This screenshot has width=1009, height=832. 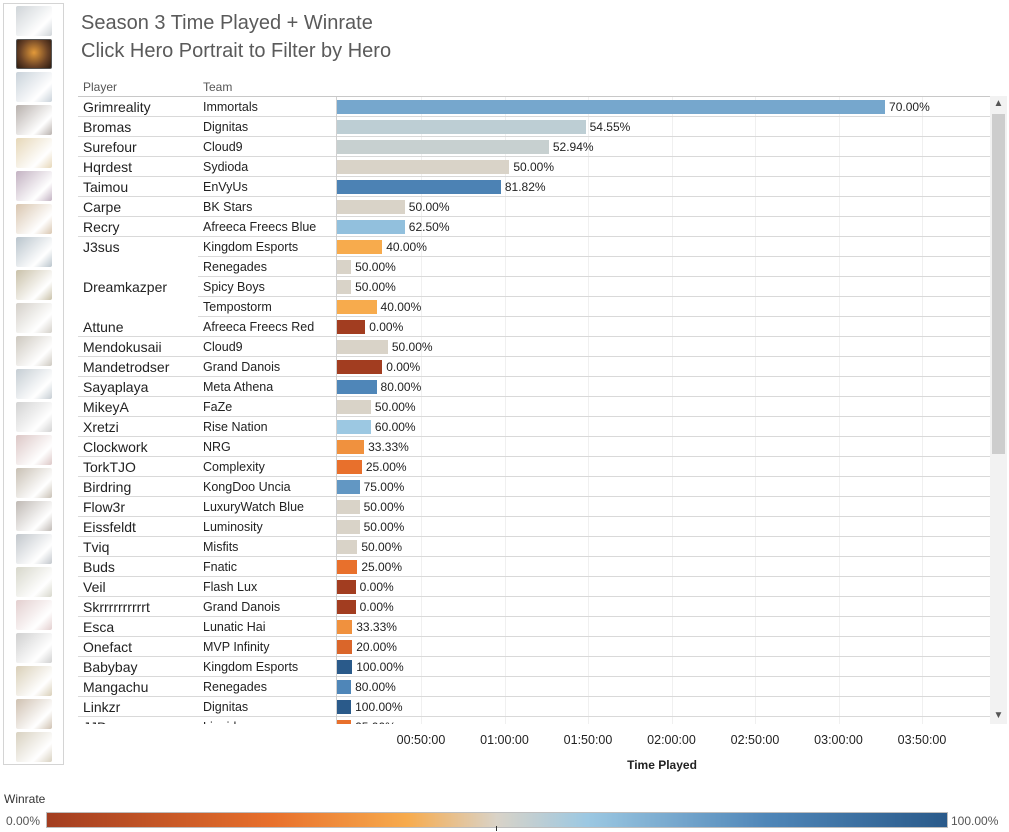 I want to click on table-row: Bromas Dignitas 54.55%, so click(x=534, y=127).